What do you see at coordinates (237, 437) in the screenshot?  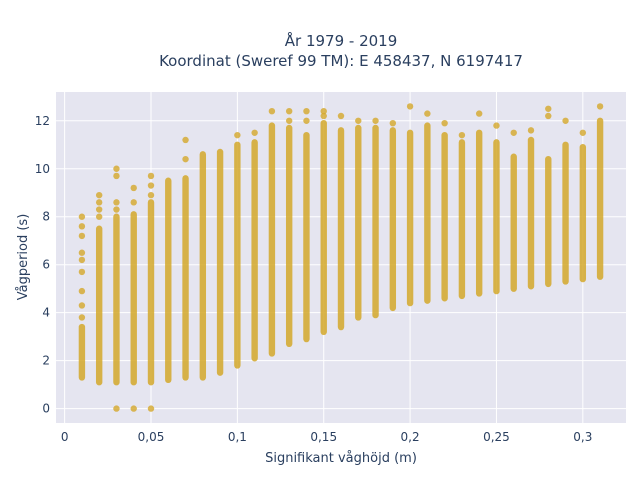 I see `x-tick-label: 0,1` at bounding box center [237, 437].